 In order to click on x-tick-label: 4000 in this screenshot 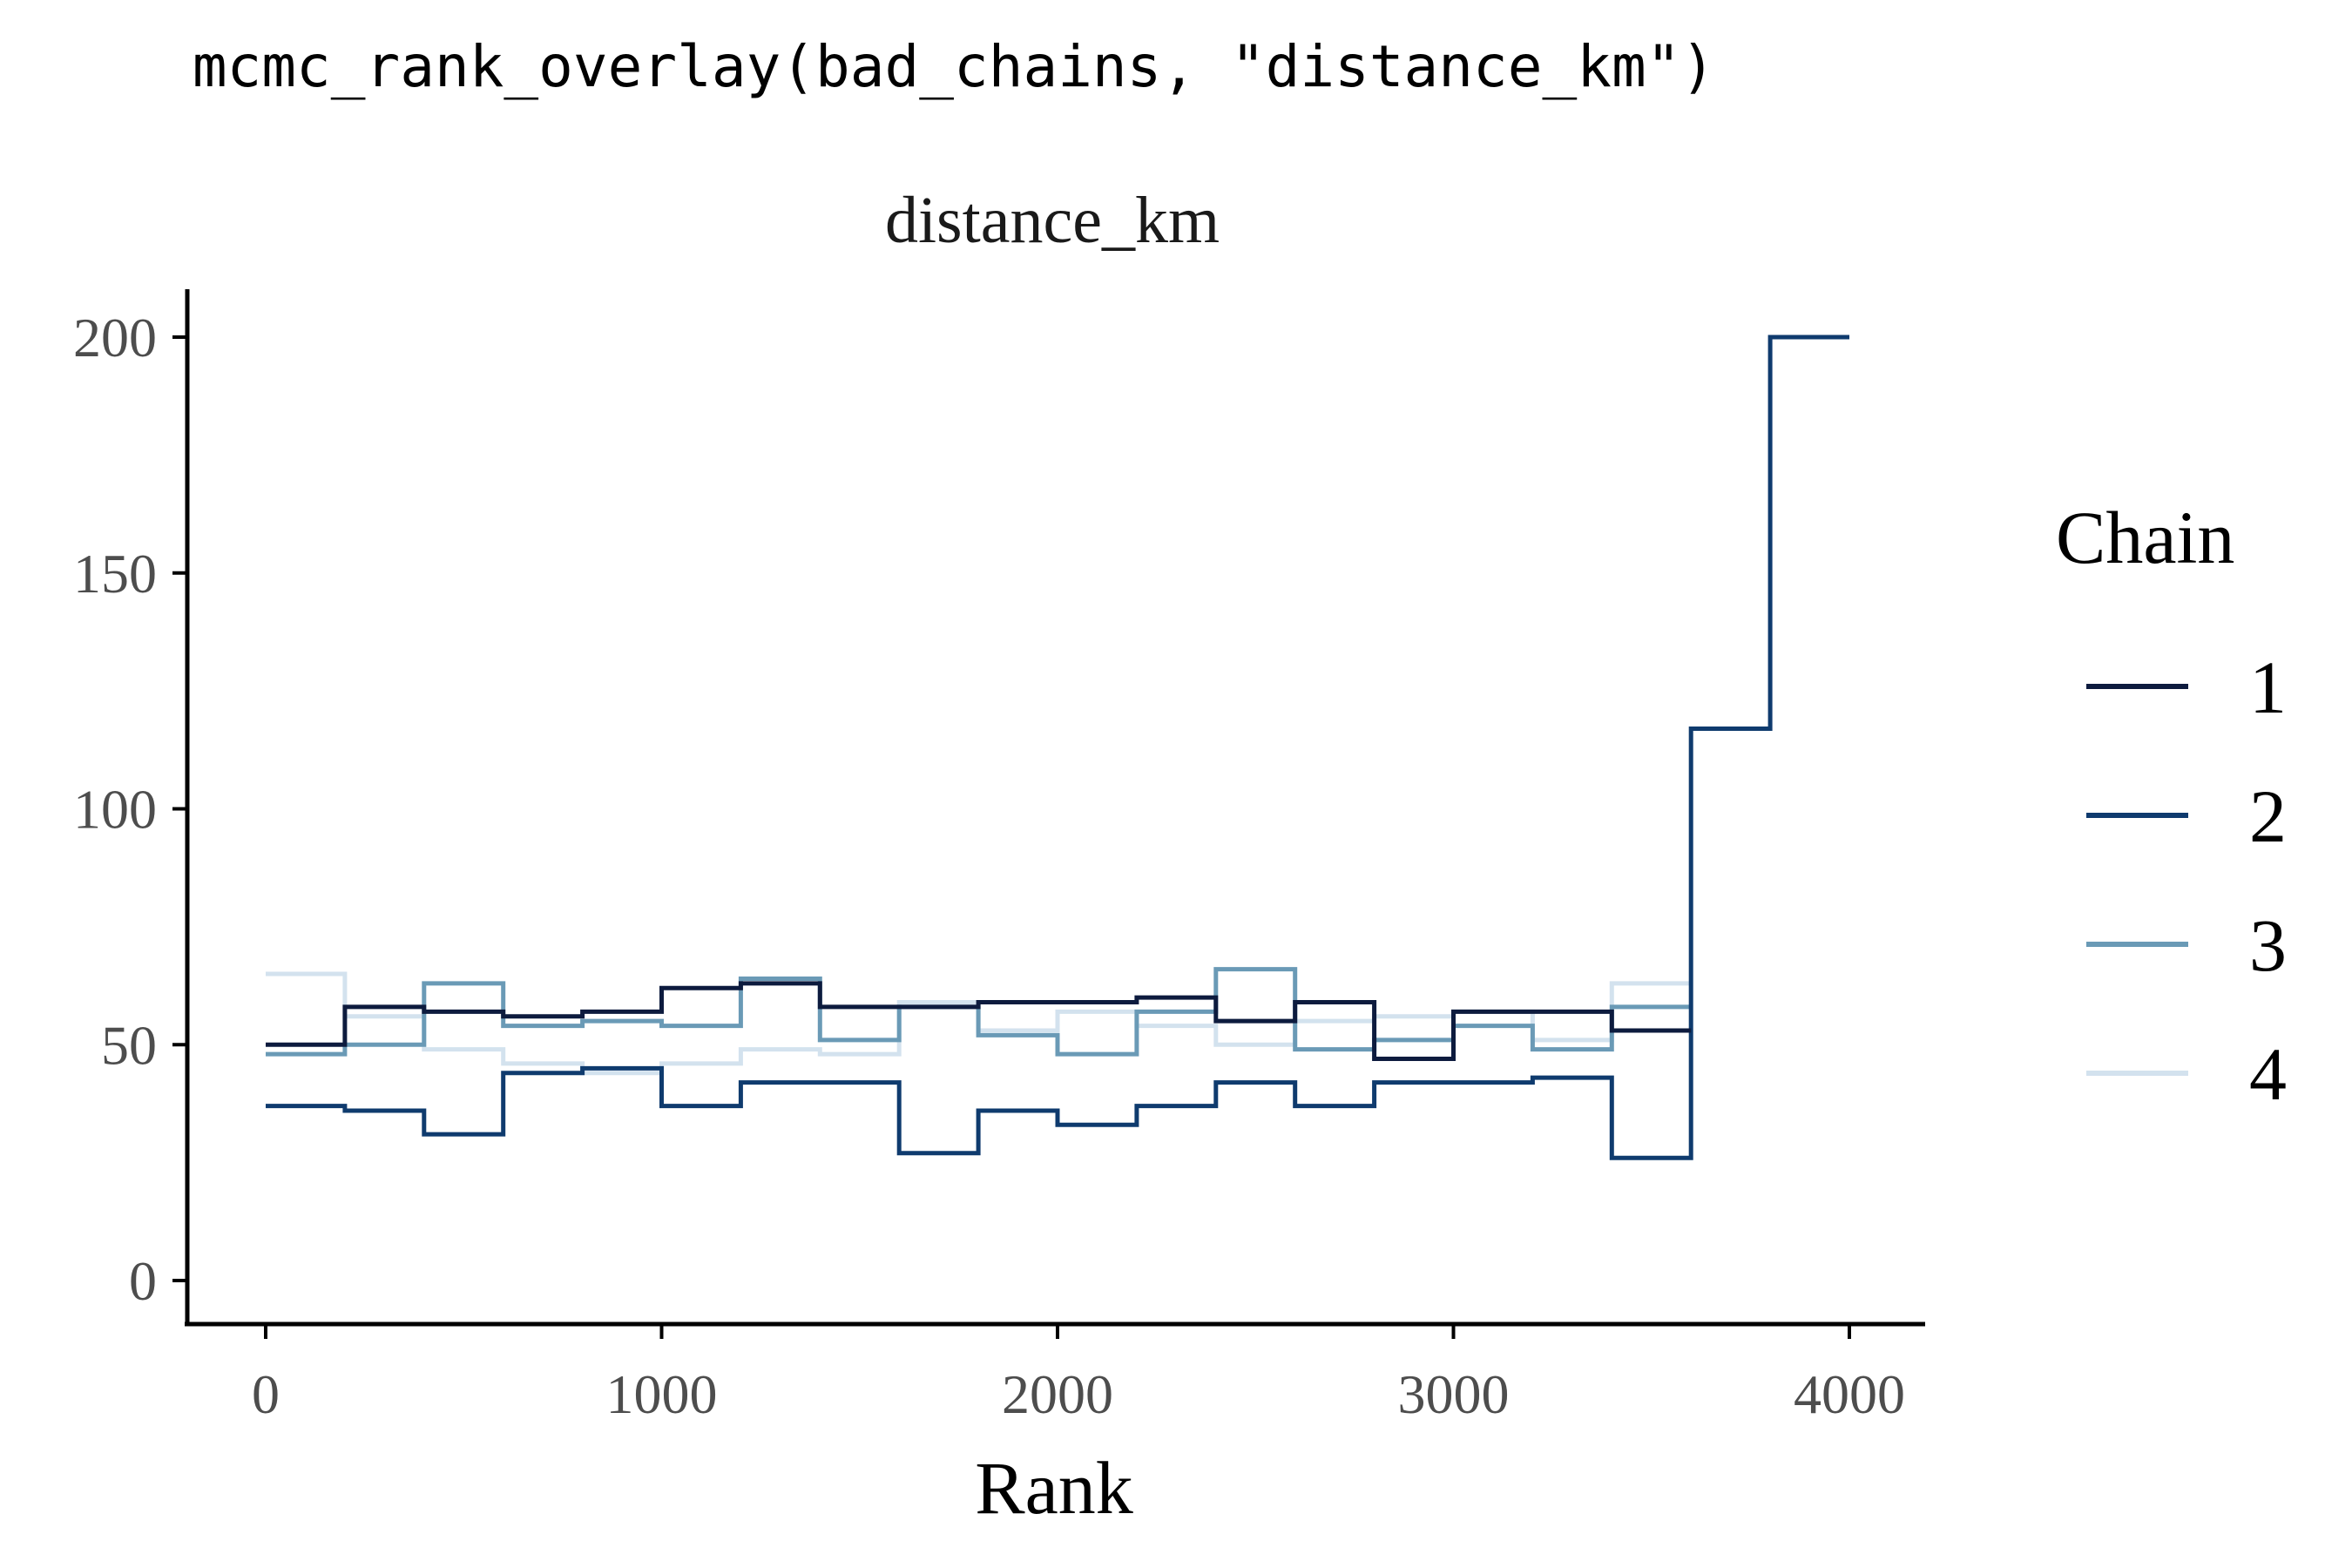, I will do `click(1850, 1394)`.